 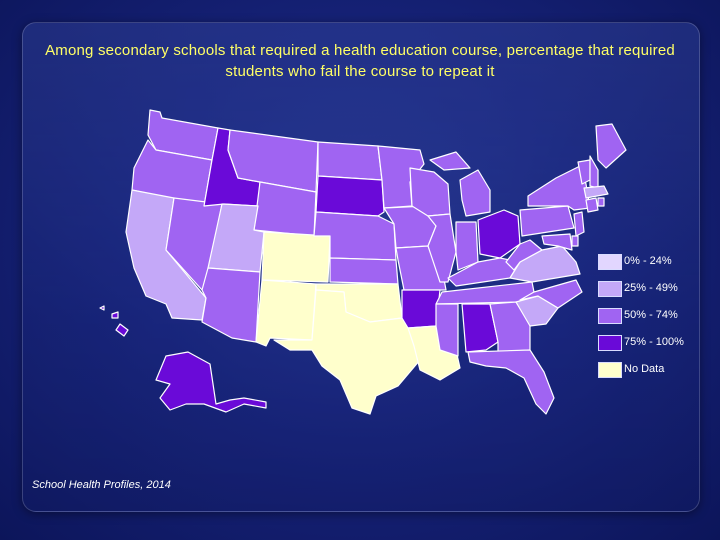 What do you see at coordinates (296, 257) in the screenshot?
I see `state-co` at bounding box center [296, 257].